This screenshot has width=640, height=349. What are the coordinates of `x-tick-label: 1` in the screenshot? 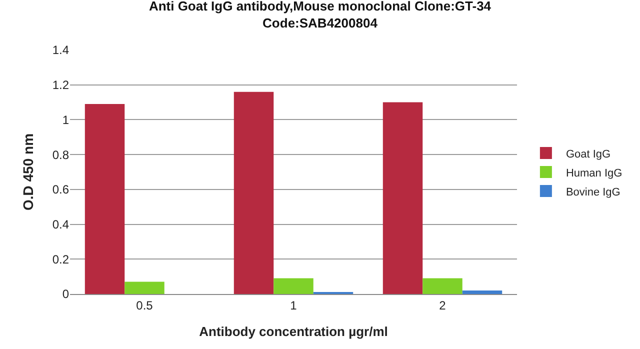 It's located at (294, 305).